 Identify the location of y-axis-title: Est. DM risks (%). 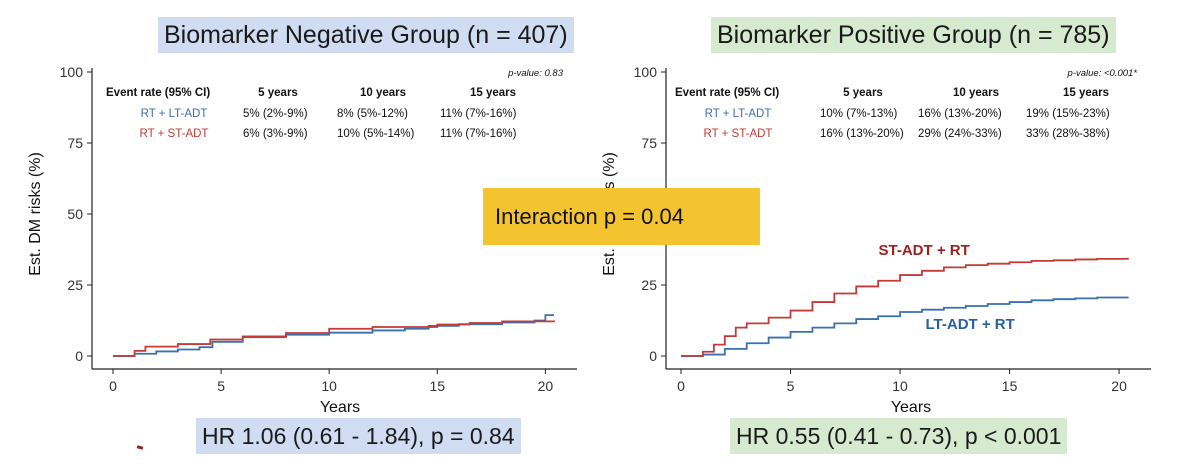
(35, 214).